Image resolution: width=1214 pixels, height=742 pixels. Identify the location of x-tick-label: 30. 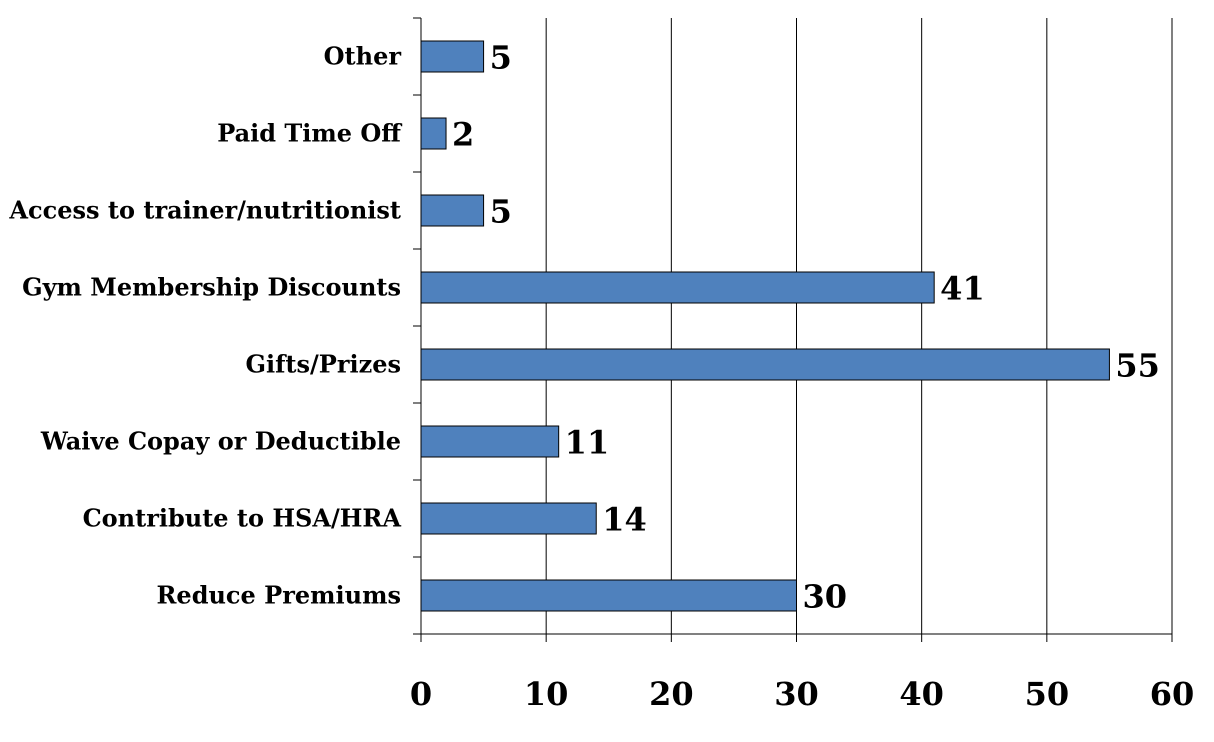
(796, 694).